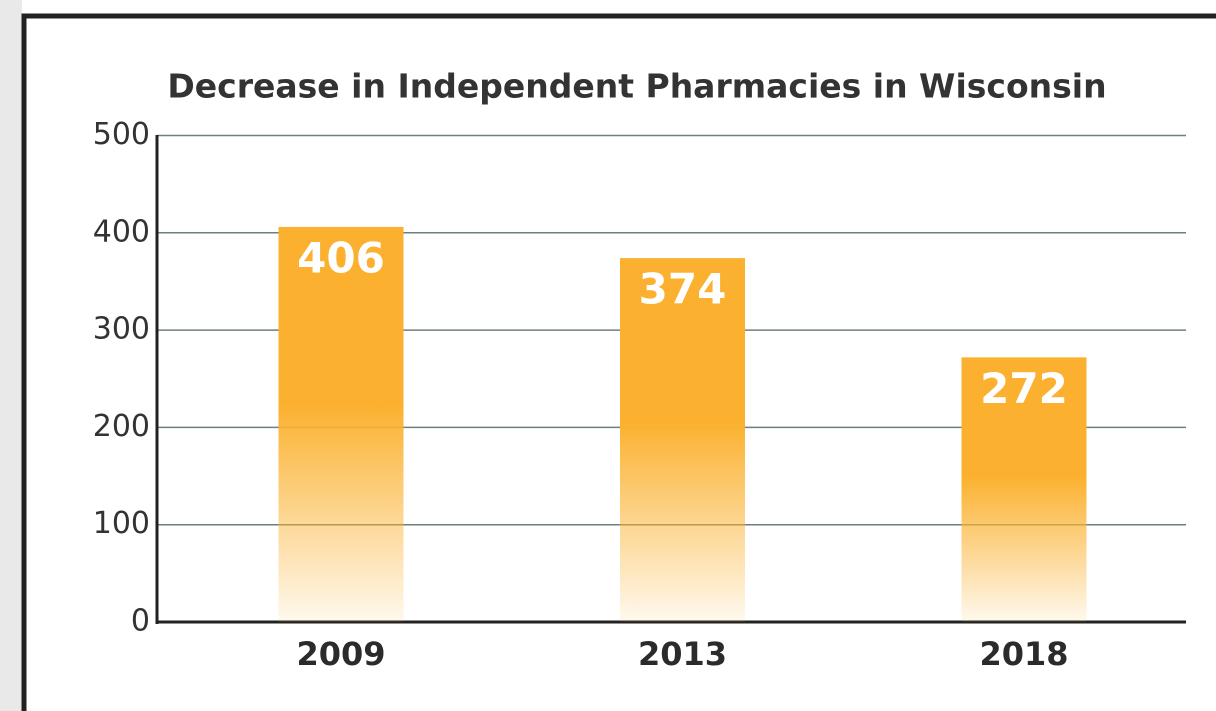 Image resolution: width=1216 pixels, height=711 pixels. I want to click on shadow, so click(11, 355).